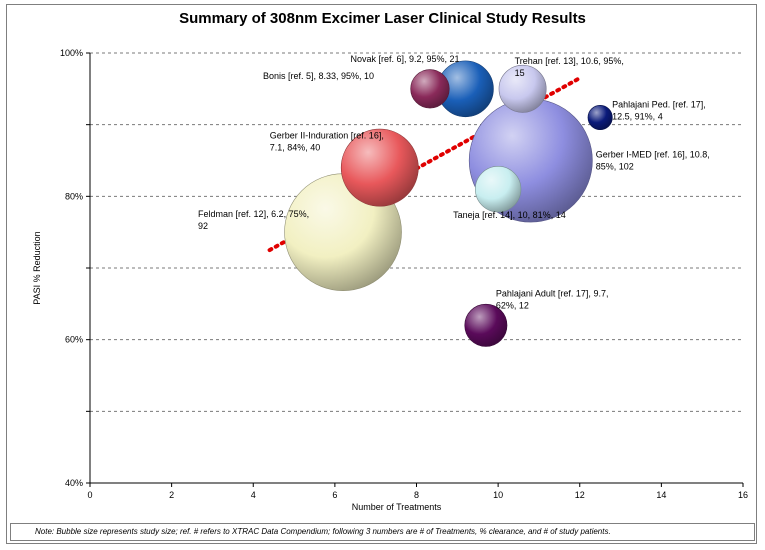 The height and width of the screenshot is (550, 765). Describe the element at coordinates (659, 111) in the screenshot. I see `bubble-label: Pahlajani Ped. [ref. 17], 12.5, 91%, 4` at that location.